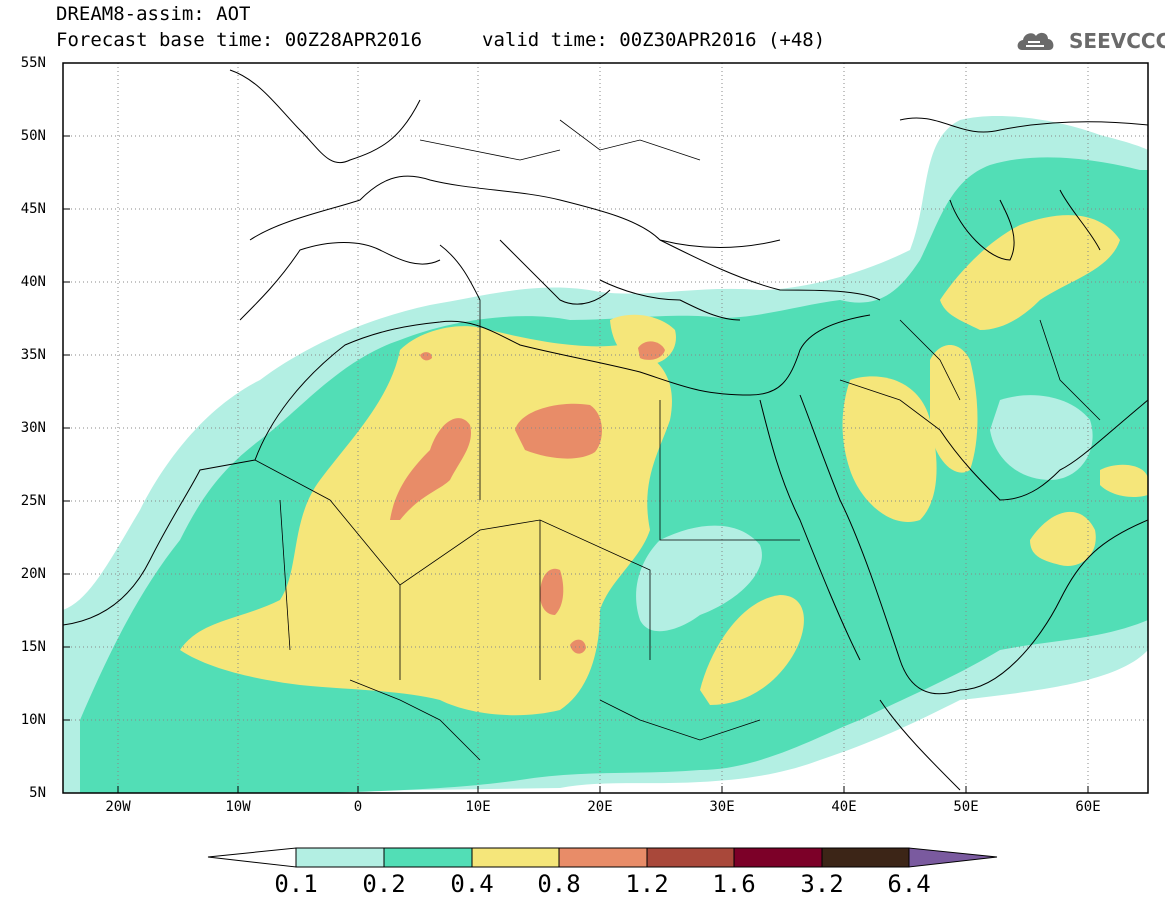  I want to click on aot-band-0.4-caspian, so click(1030, 272).